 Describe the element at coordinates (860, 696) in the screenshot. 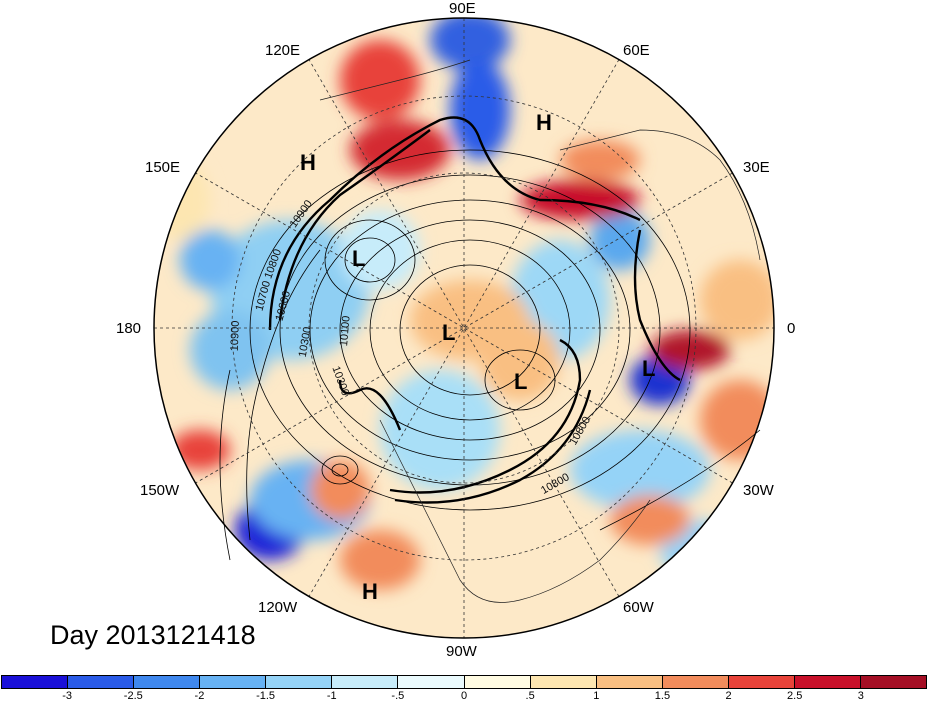

I see `colorbar-tick-label: 3` at that location.